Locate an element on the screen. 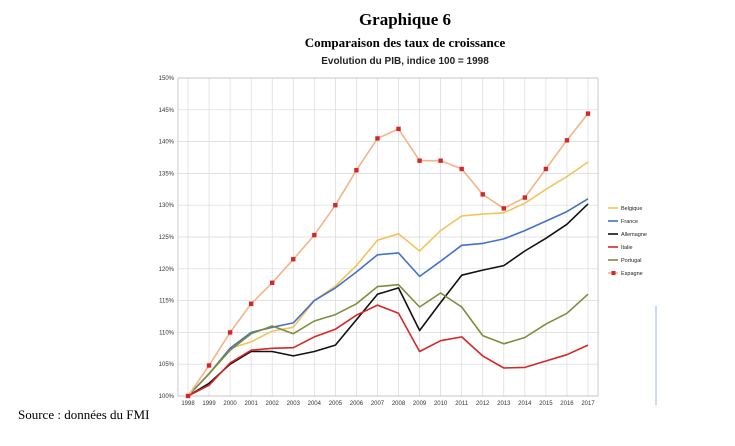 This screenshot has height=446, width=735. x-tick-label: 2009 is located at coordinates (420, 404).